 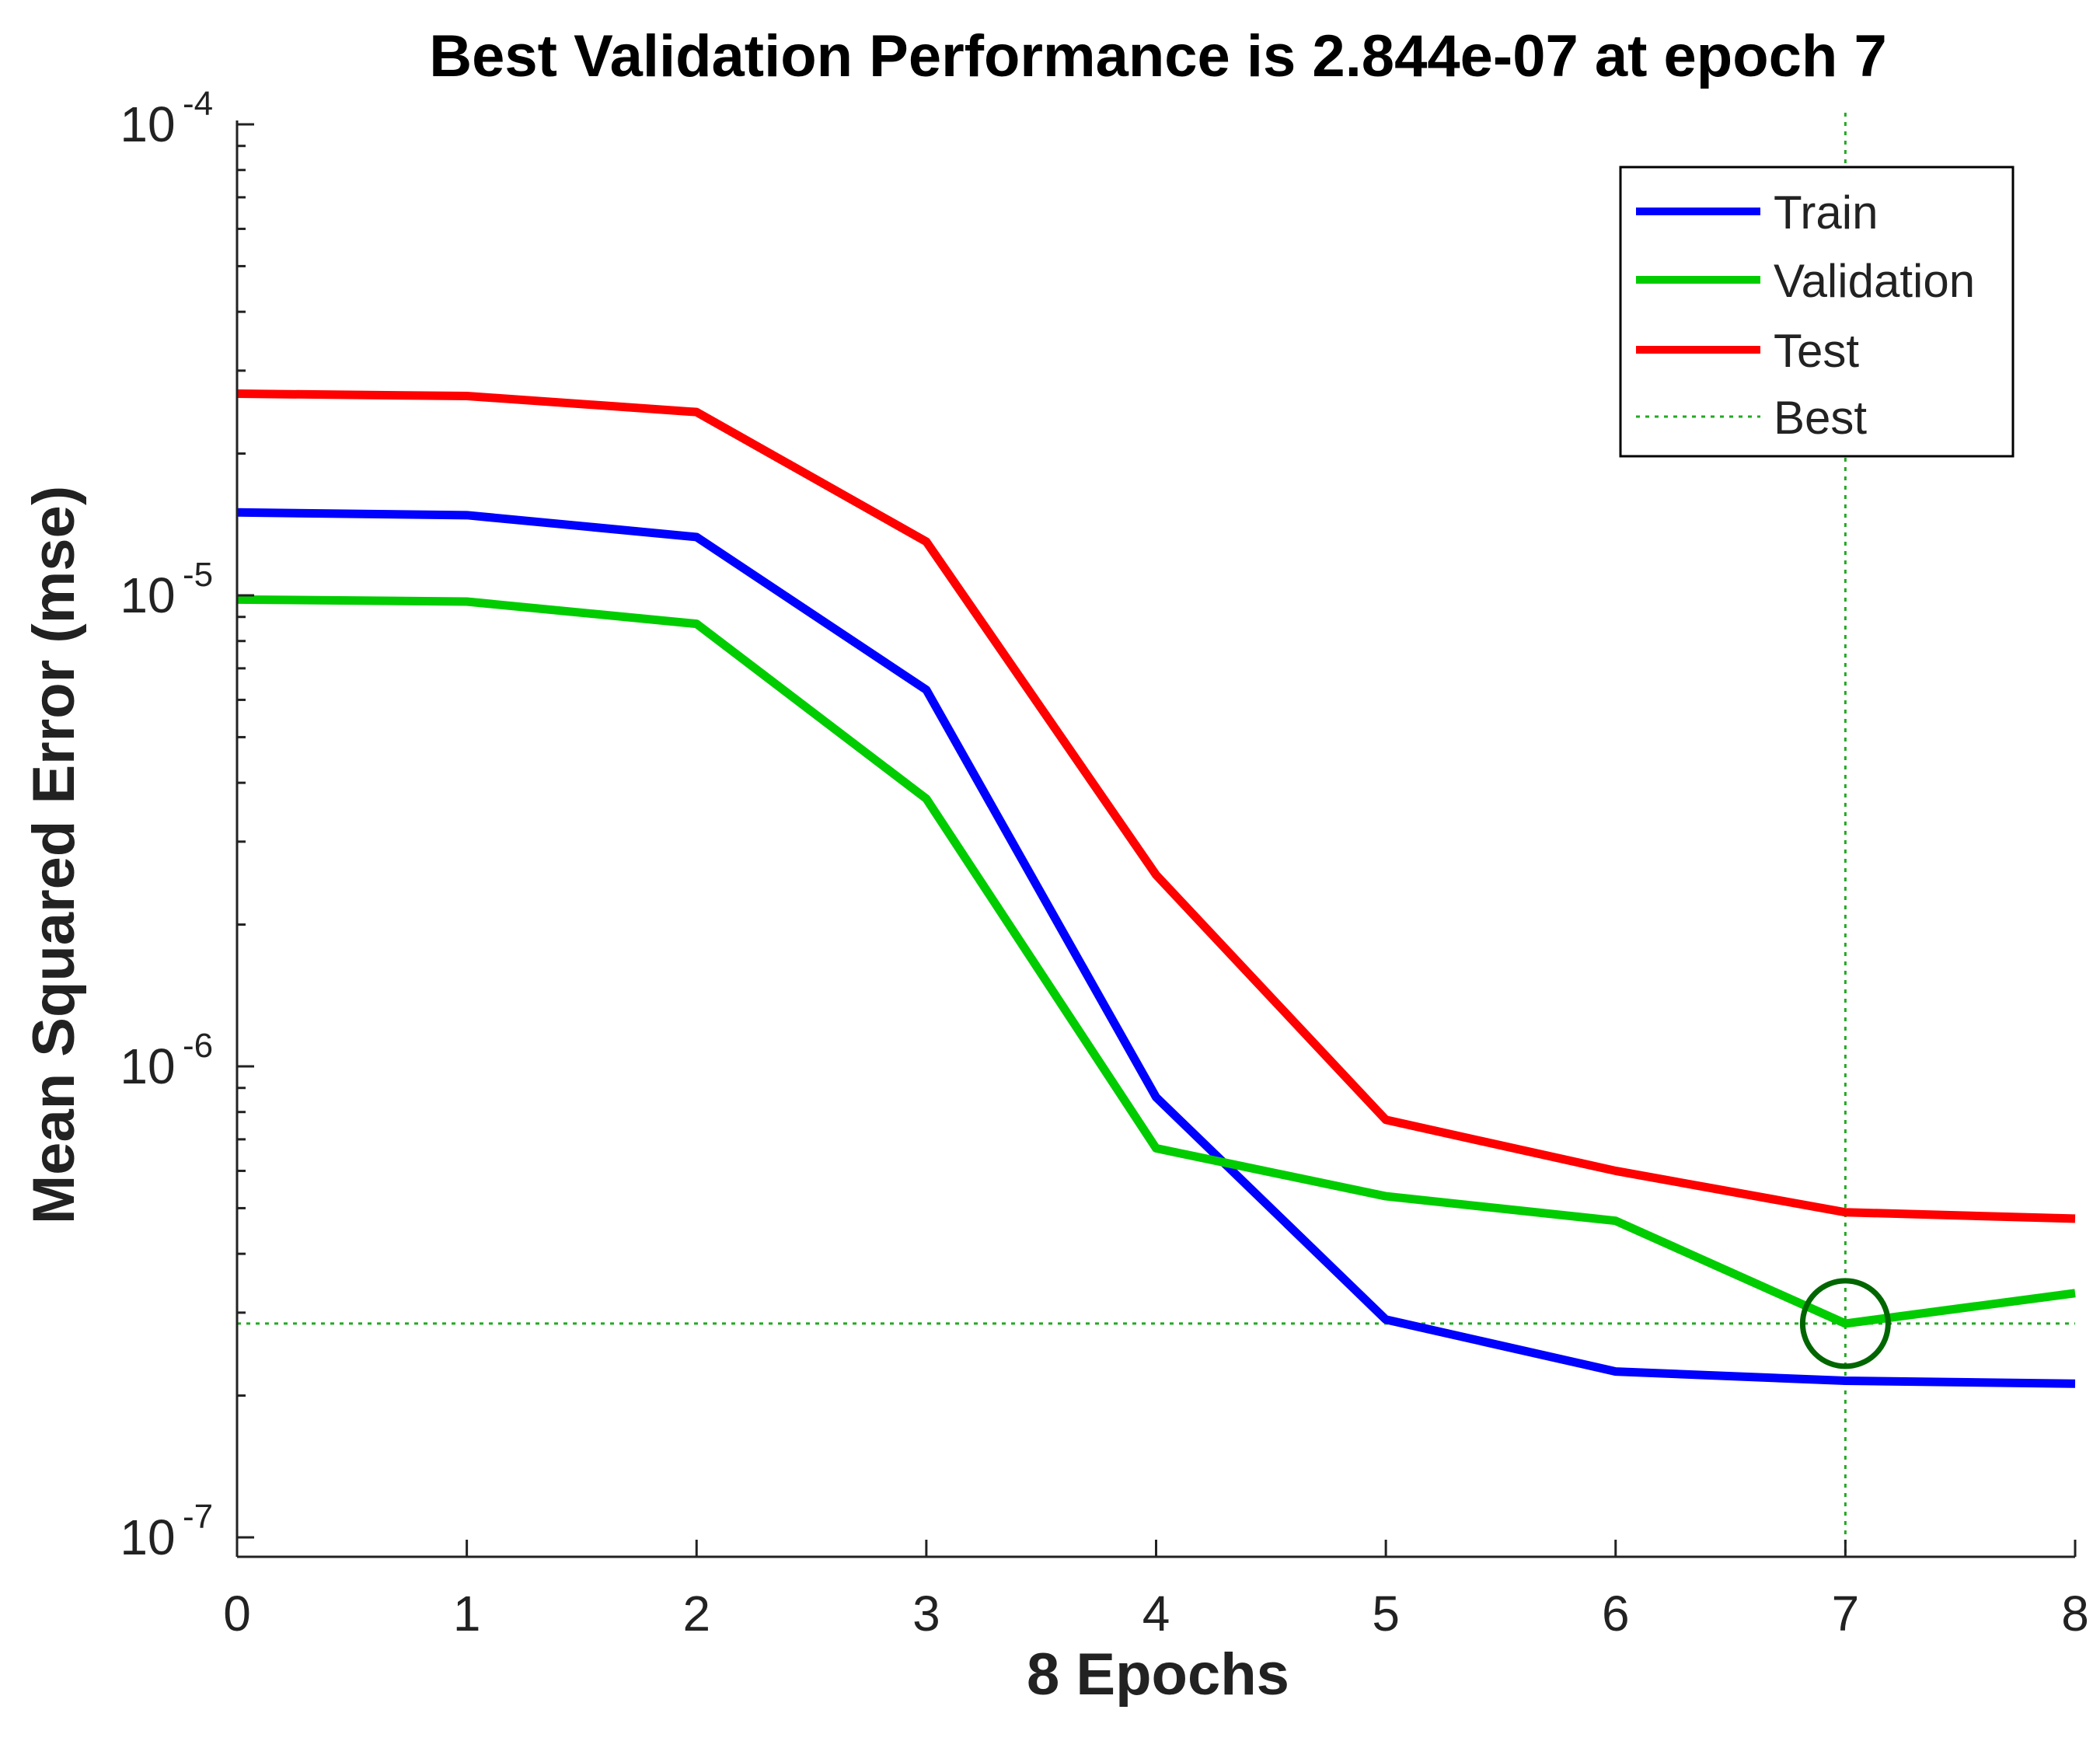 I want to click on y-tick-exponent: -6, so click(x=198, y=1046).